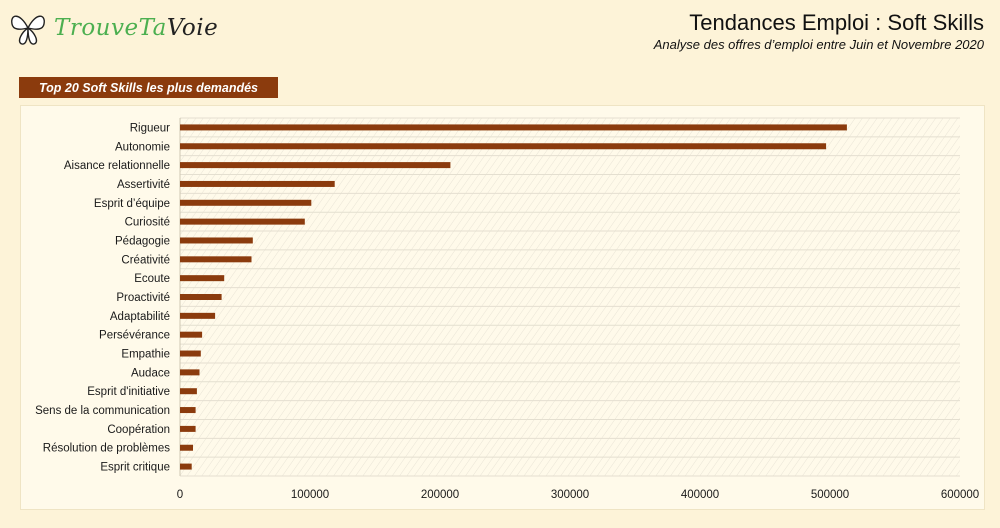  I want to click on category-label: Créativité, so click(145, 260).